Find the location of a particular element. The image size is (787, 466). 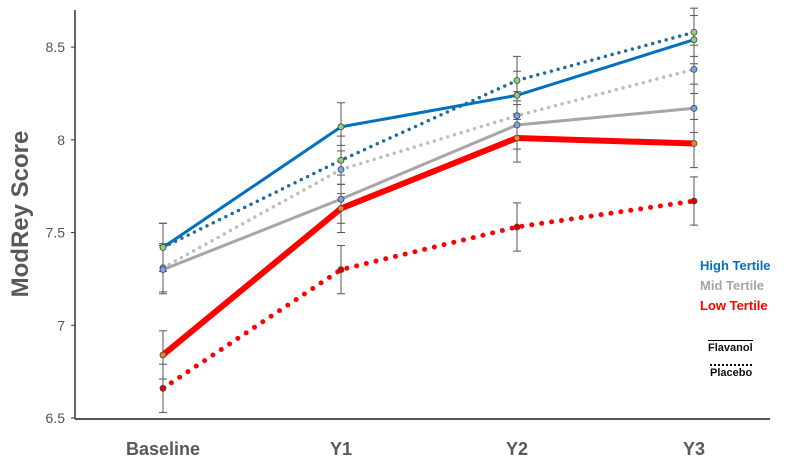

x-tick-label: Y1 is located at coordinates (341, 449).